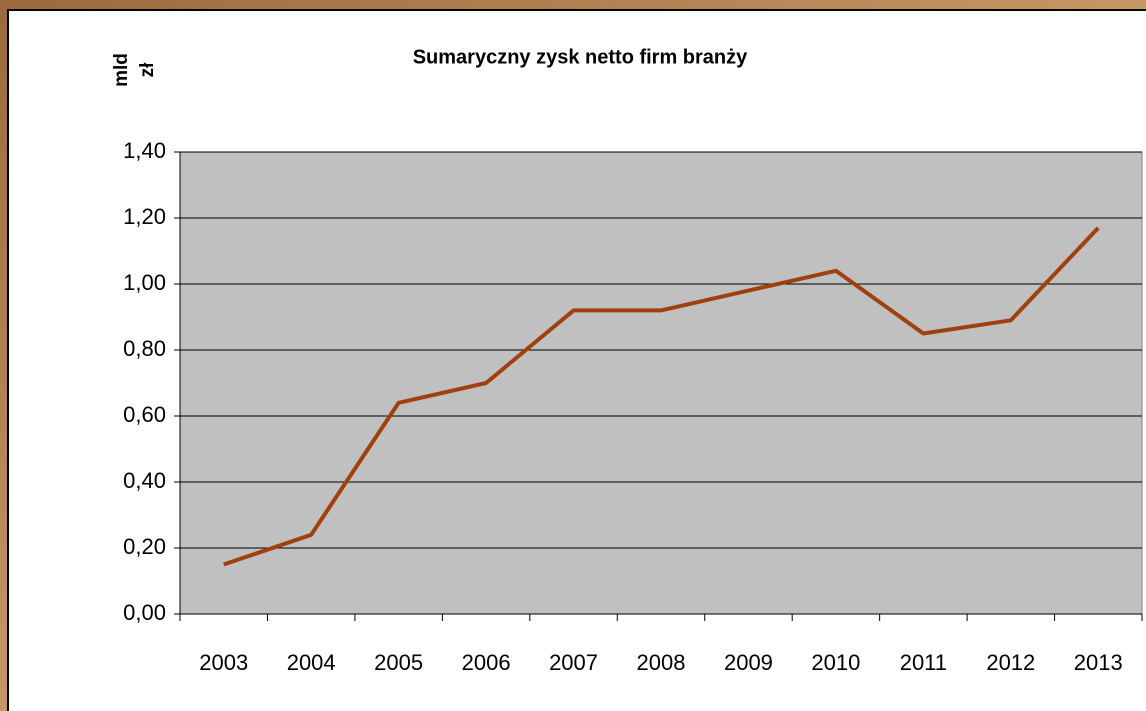 The width and height of the screenshot is (1146, 711). What do you see at coordinates (144, 612) in the screenshot?
I see `y-tick-label: 0,00` at bounding box center [144, 612].